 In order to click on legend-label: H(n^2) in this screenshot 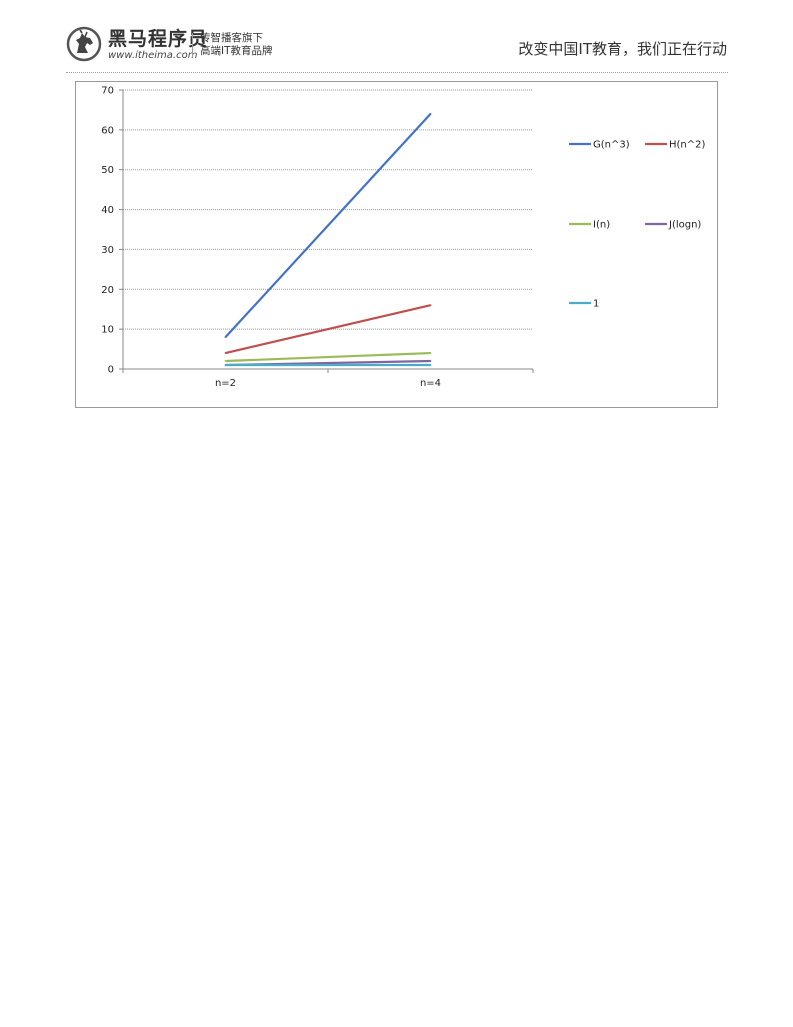, I will do `click(687, 145)`.